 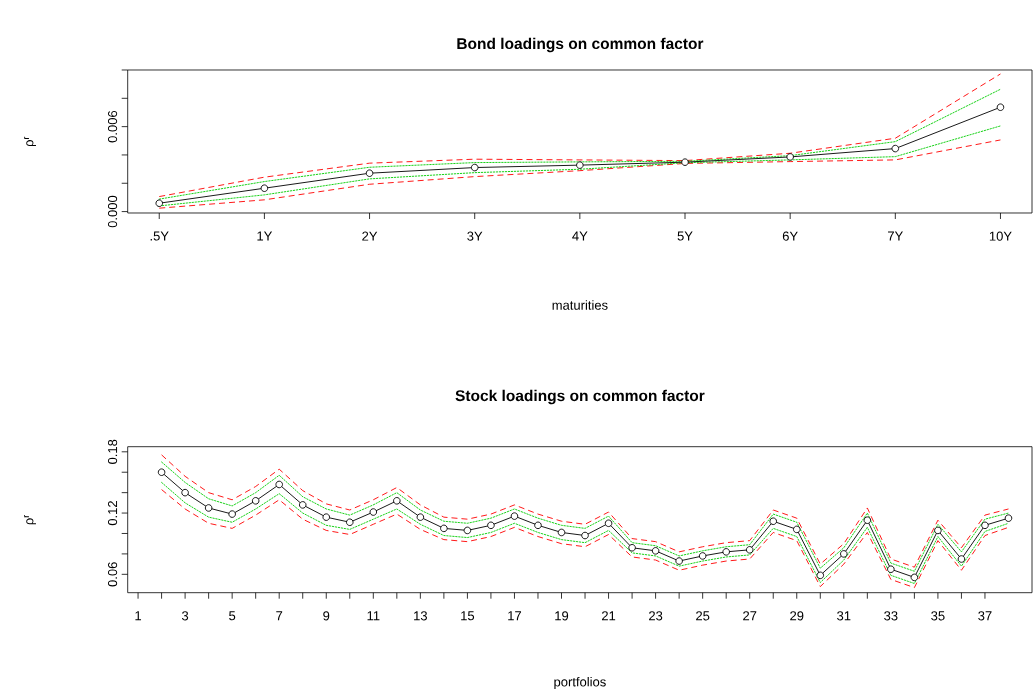 I want to click on x-tick-label: 10Y, so click(x=1000, y=236).